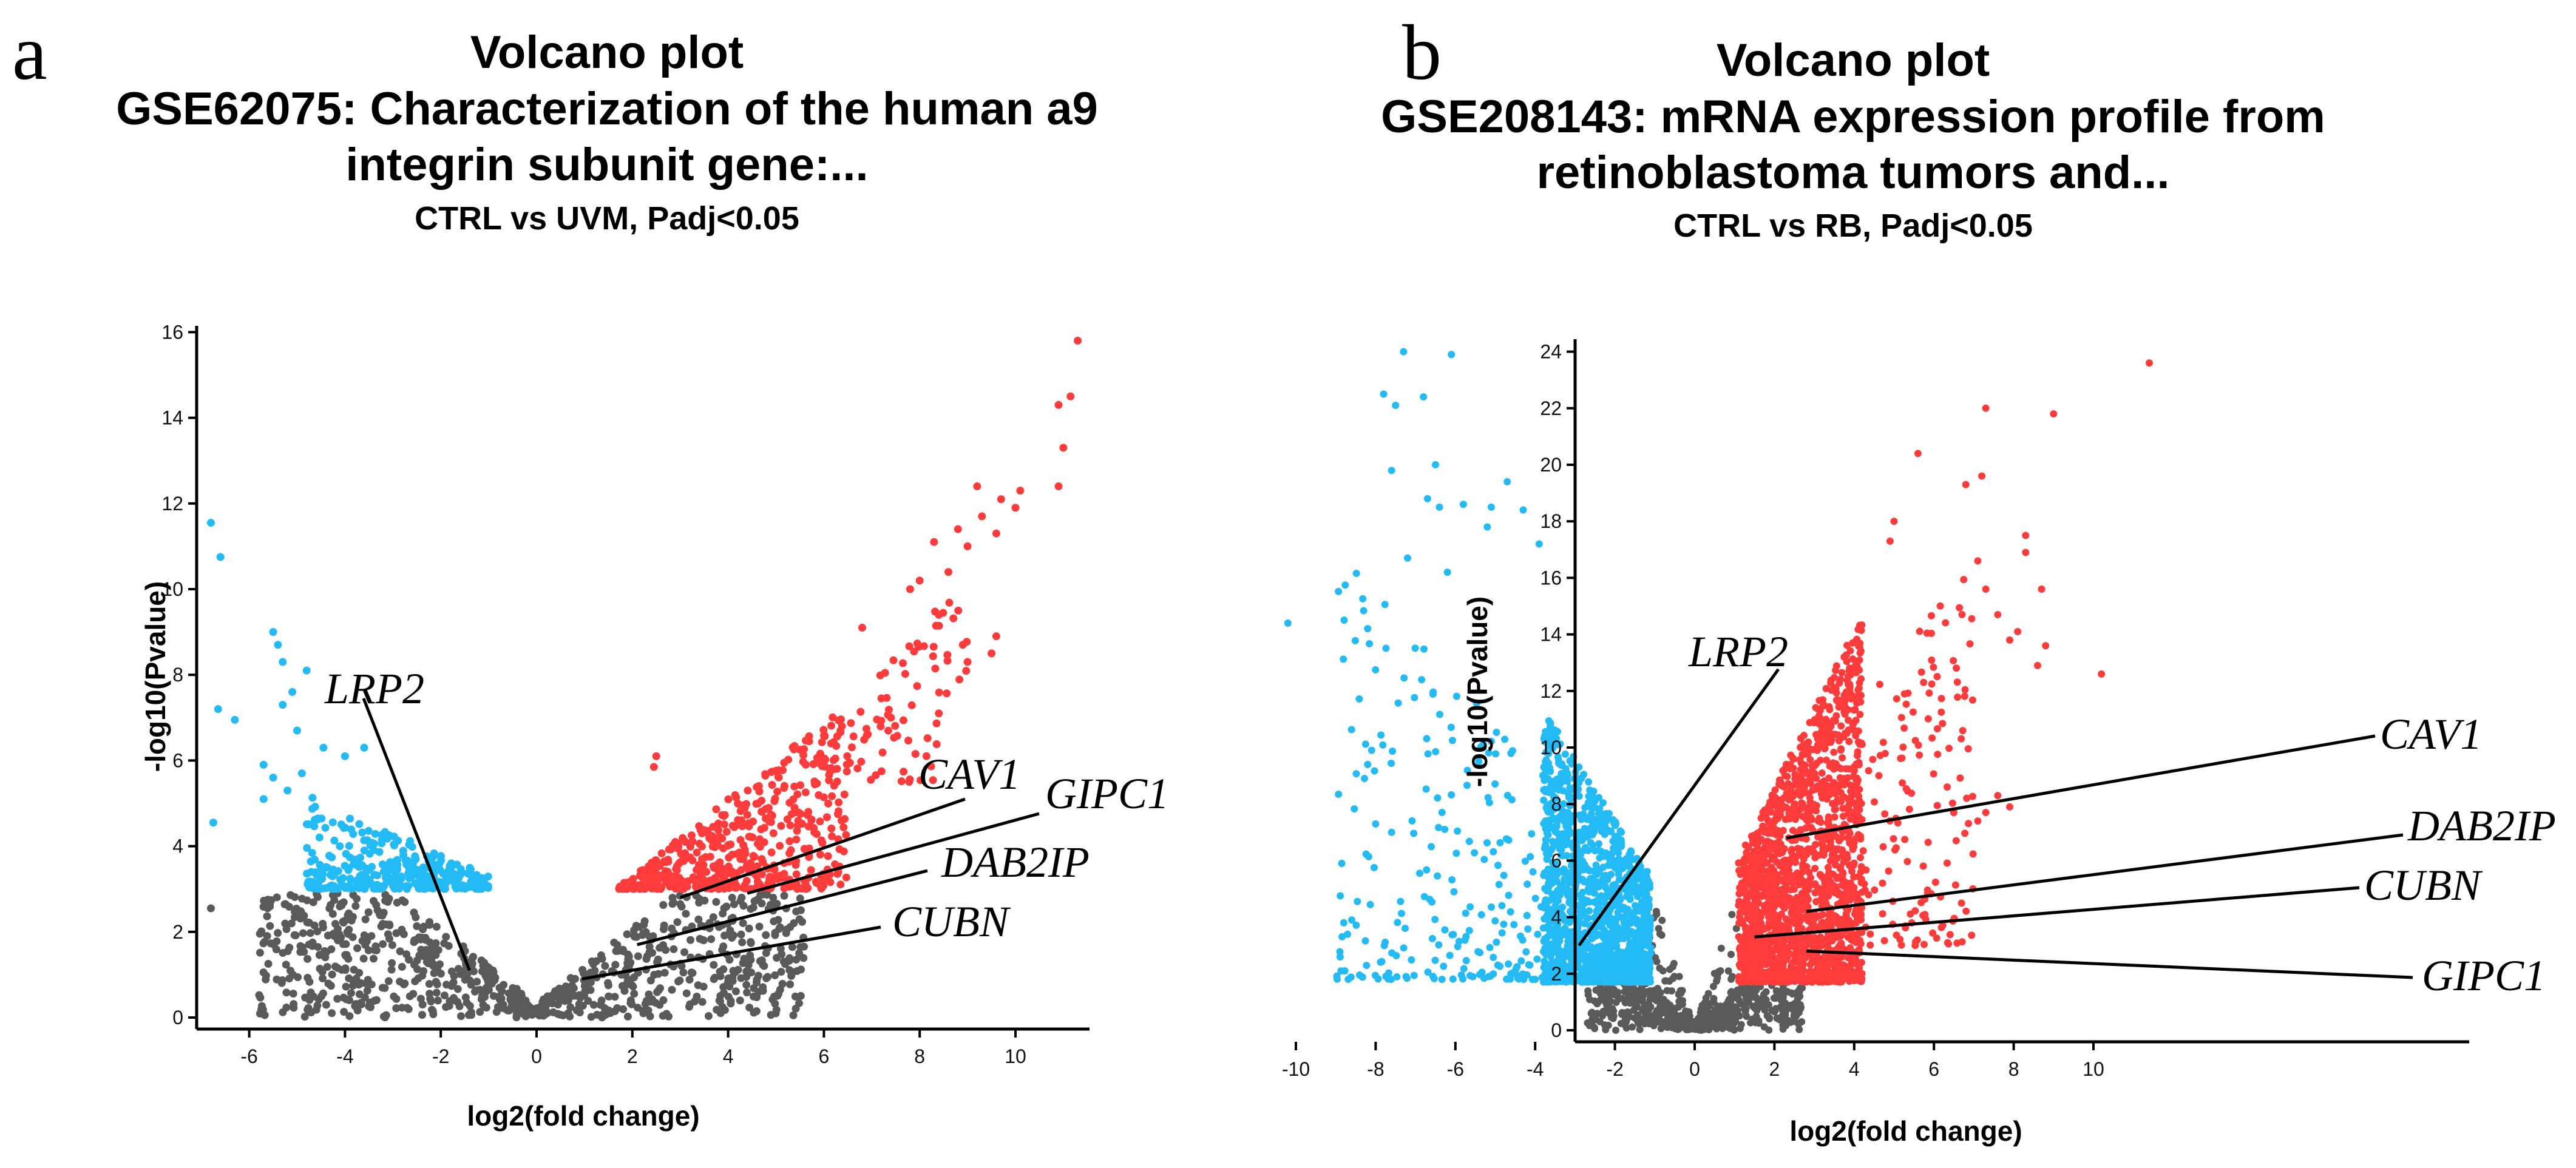  I want to click on x-tick-label: -6, so click(248, 1056).